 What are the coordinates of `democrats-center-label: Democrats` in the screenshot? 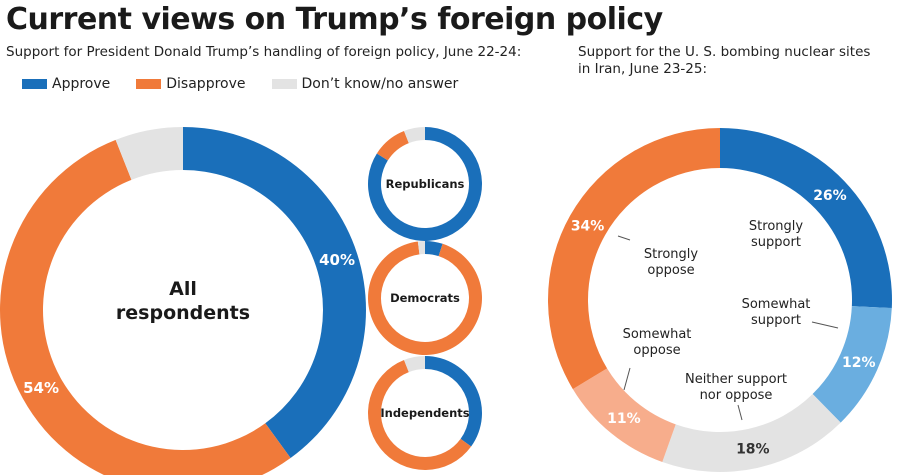 It's located at (425, 298).